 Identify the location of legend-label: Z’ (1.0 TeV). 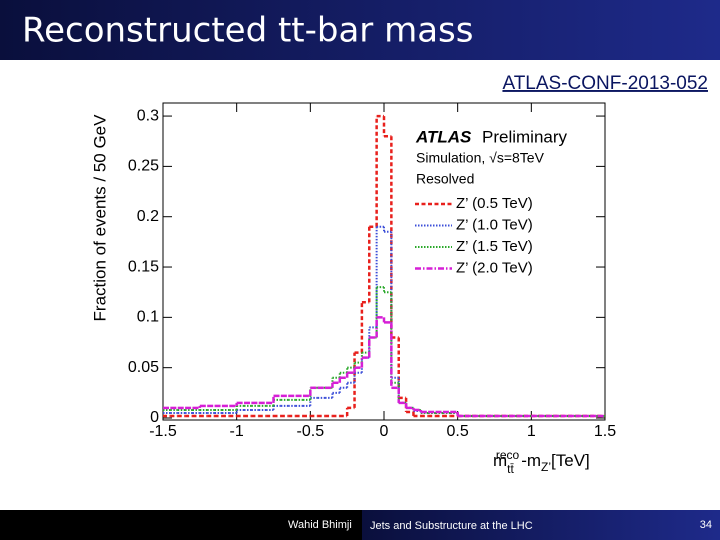
(494, 224).